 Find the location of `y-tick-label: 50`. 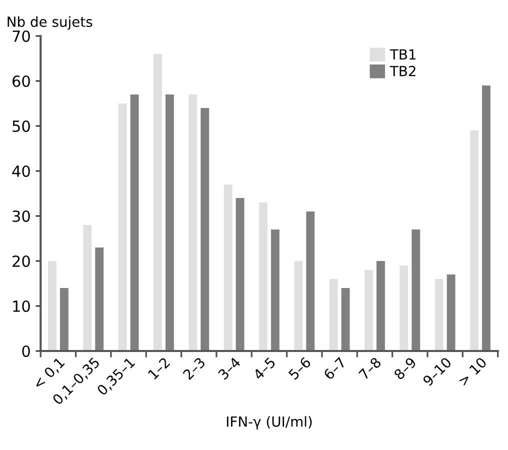

y-tick-label: 50 is located at coordinates (21, 126).